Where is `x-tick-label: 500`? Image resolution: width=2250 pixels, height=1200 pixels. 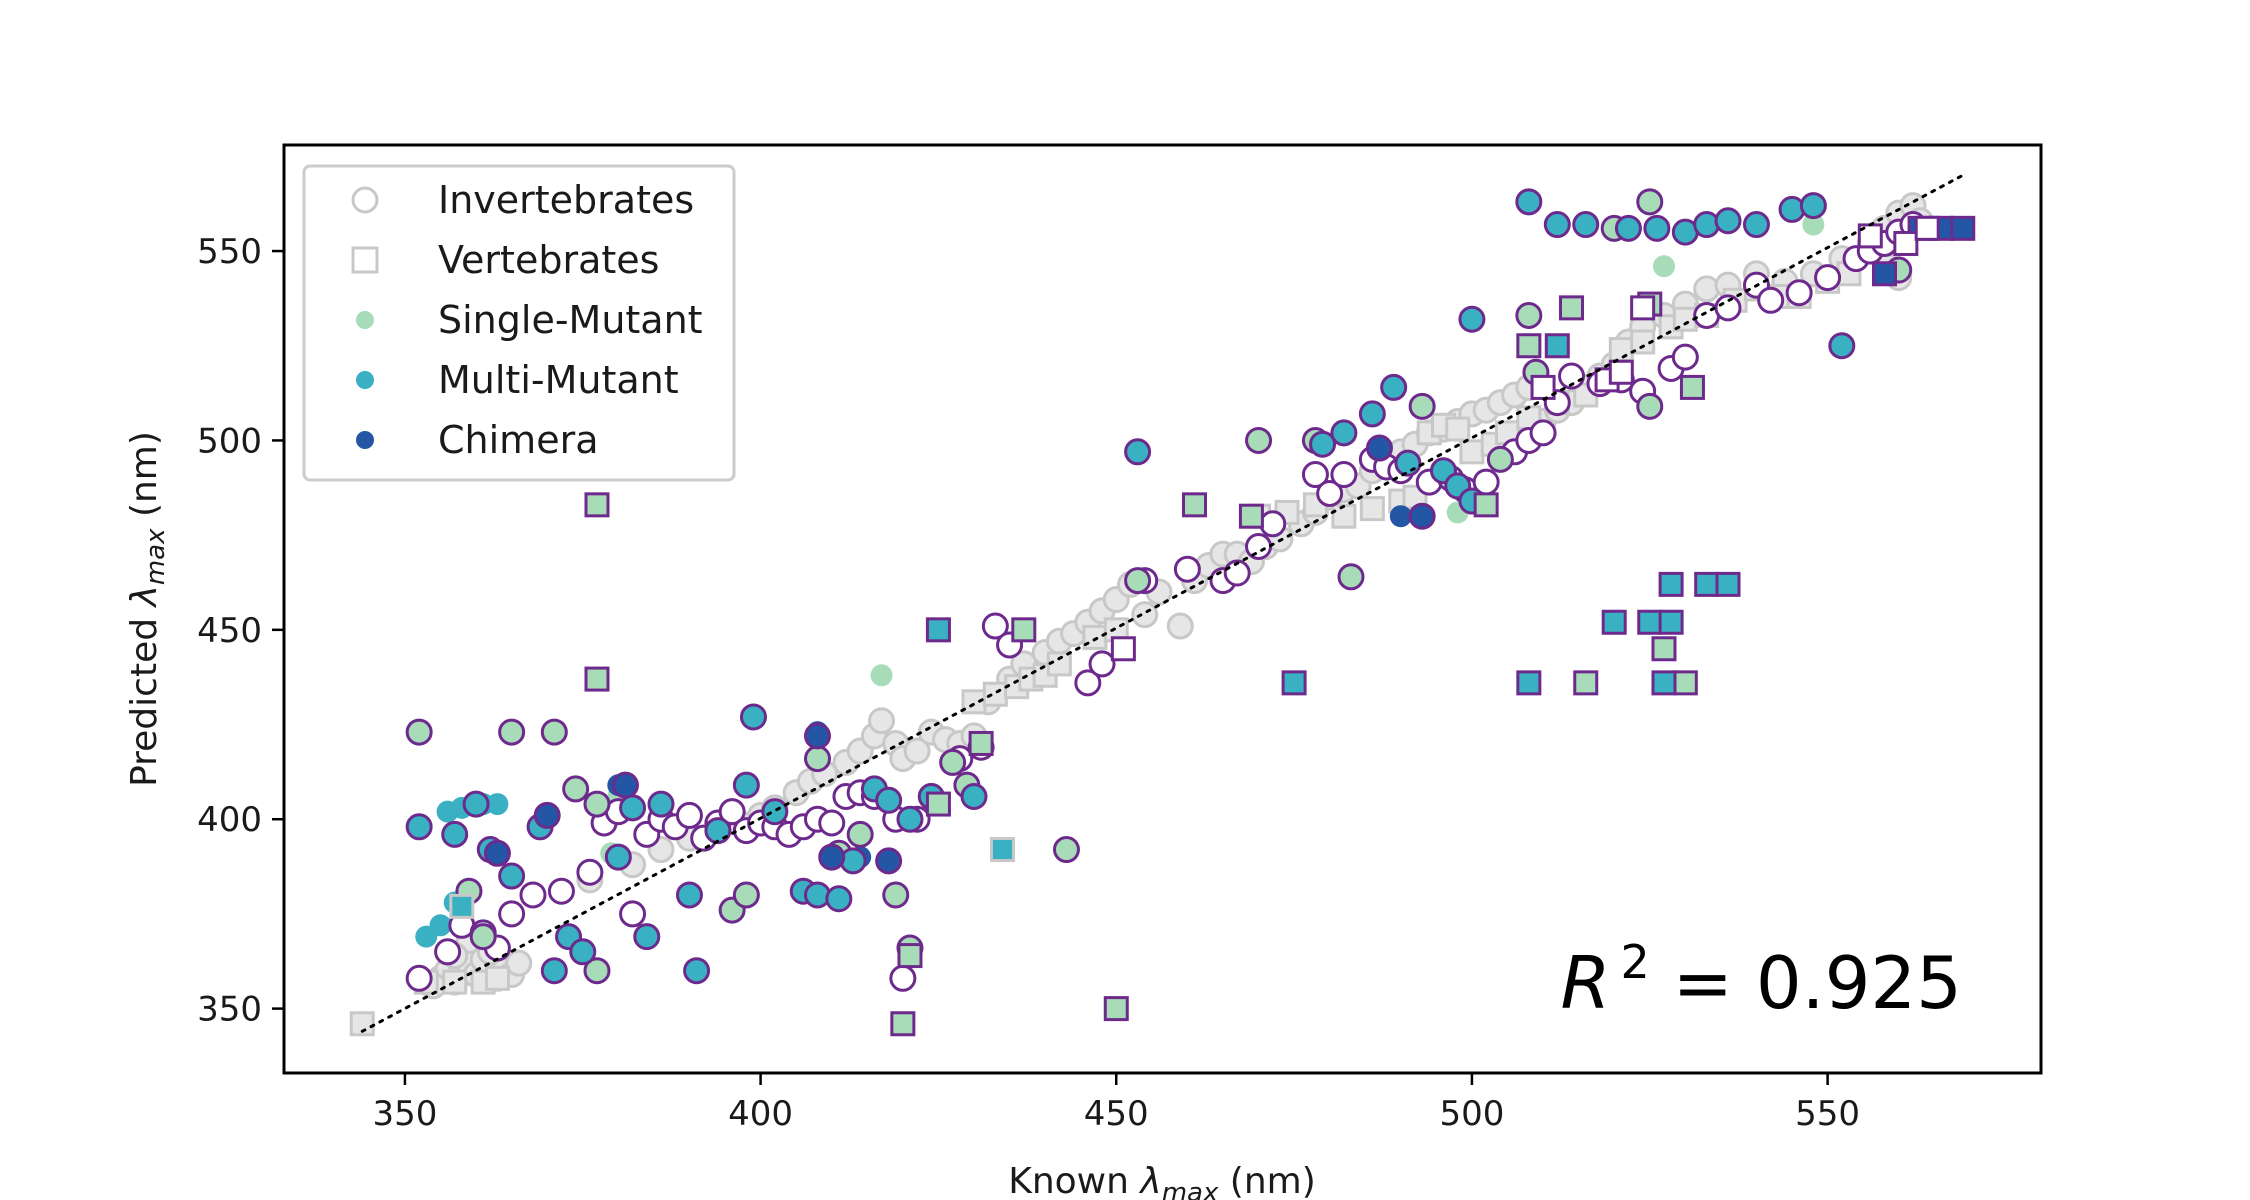
x-tick-label: 500 is located at coordinates (1471, 1114).